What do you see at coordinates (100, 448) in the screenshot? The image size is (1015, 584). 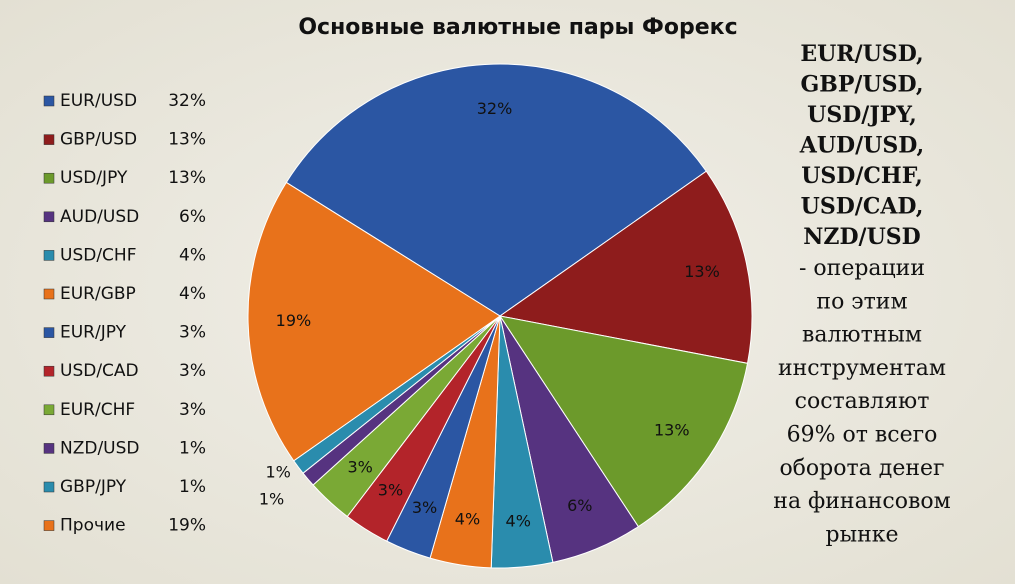 I see `legend-label: NZD/USD` at bounding box center [100, 448].